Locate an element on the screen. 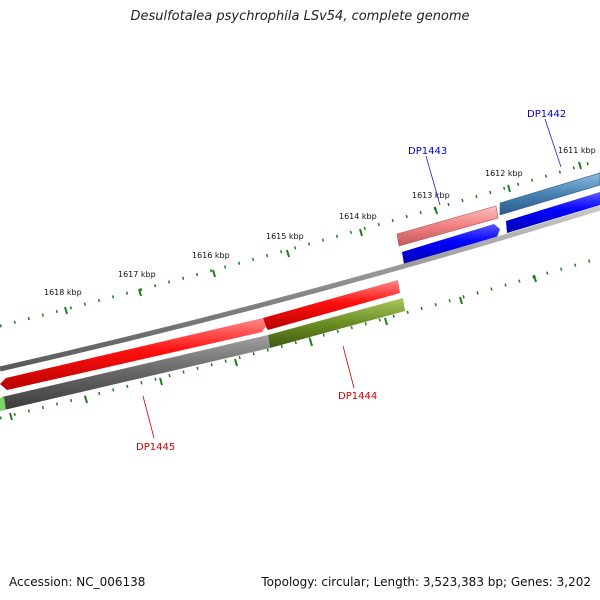 The image size is (600, 600). kbp-label: 1614 kbp is located at coordinates (358, 216).